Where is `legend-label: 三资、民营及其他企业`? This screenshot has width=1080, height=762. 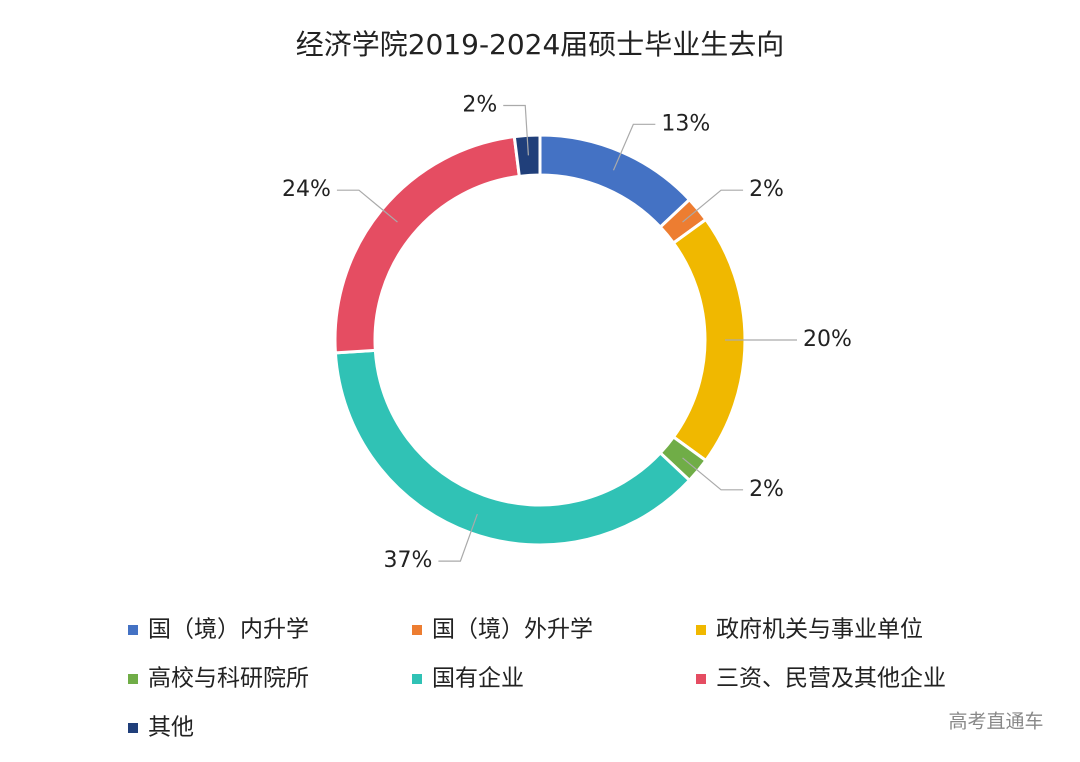
legend-label: 三资、民营及其他企业 is located at coordinates (831, 679).